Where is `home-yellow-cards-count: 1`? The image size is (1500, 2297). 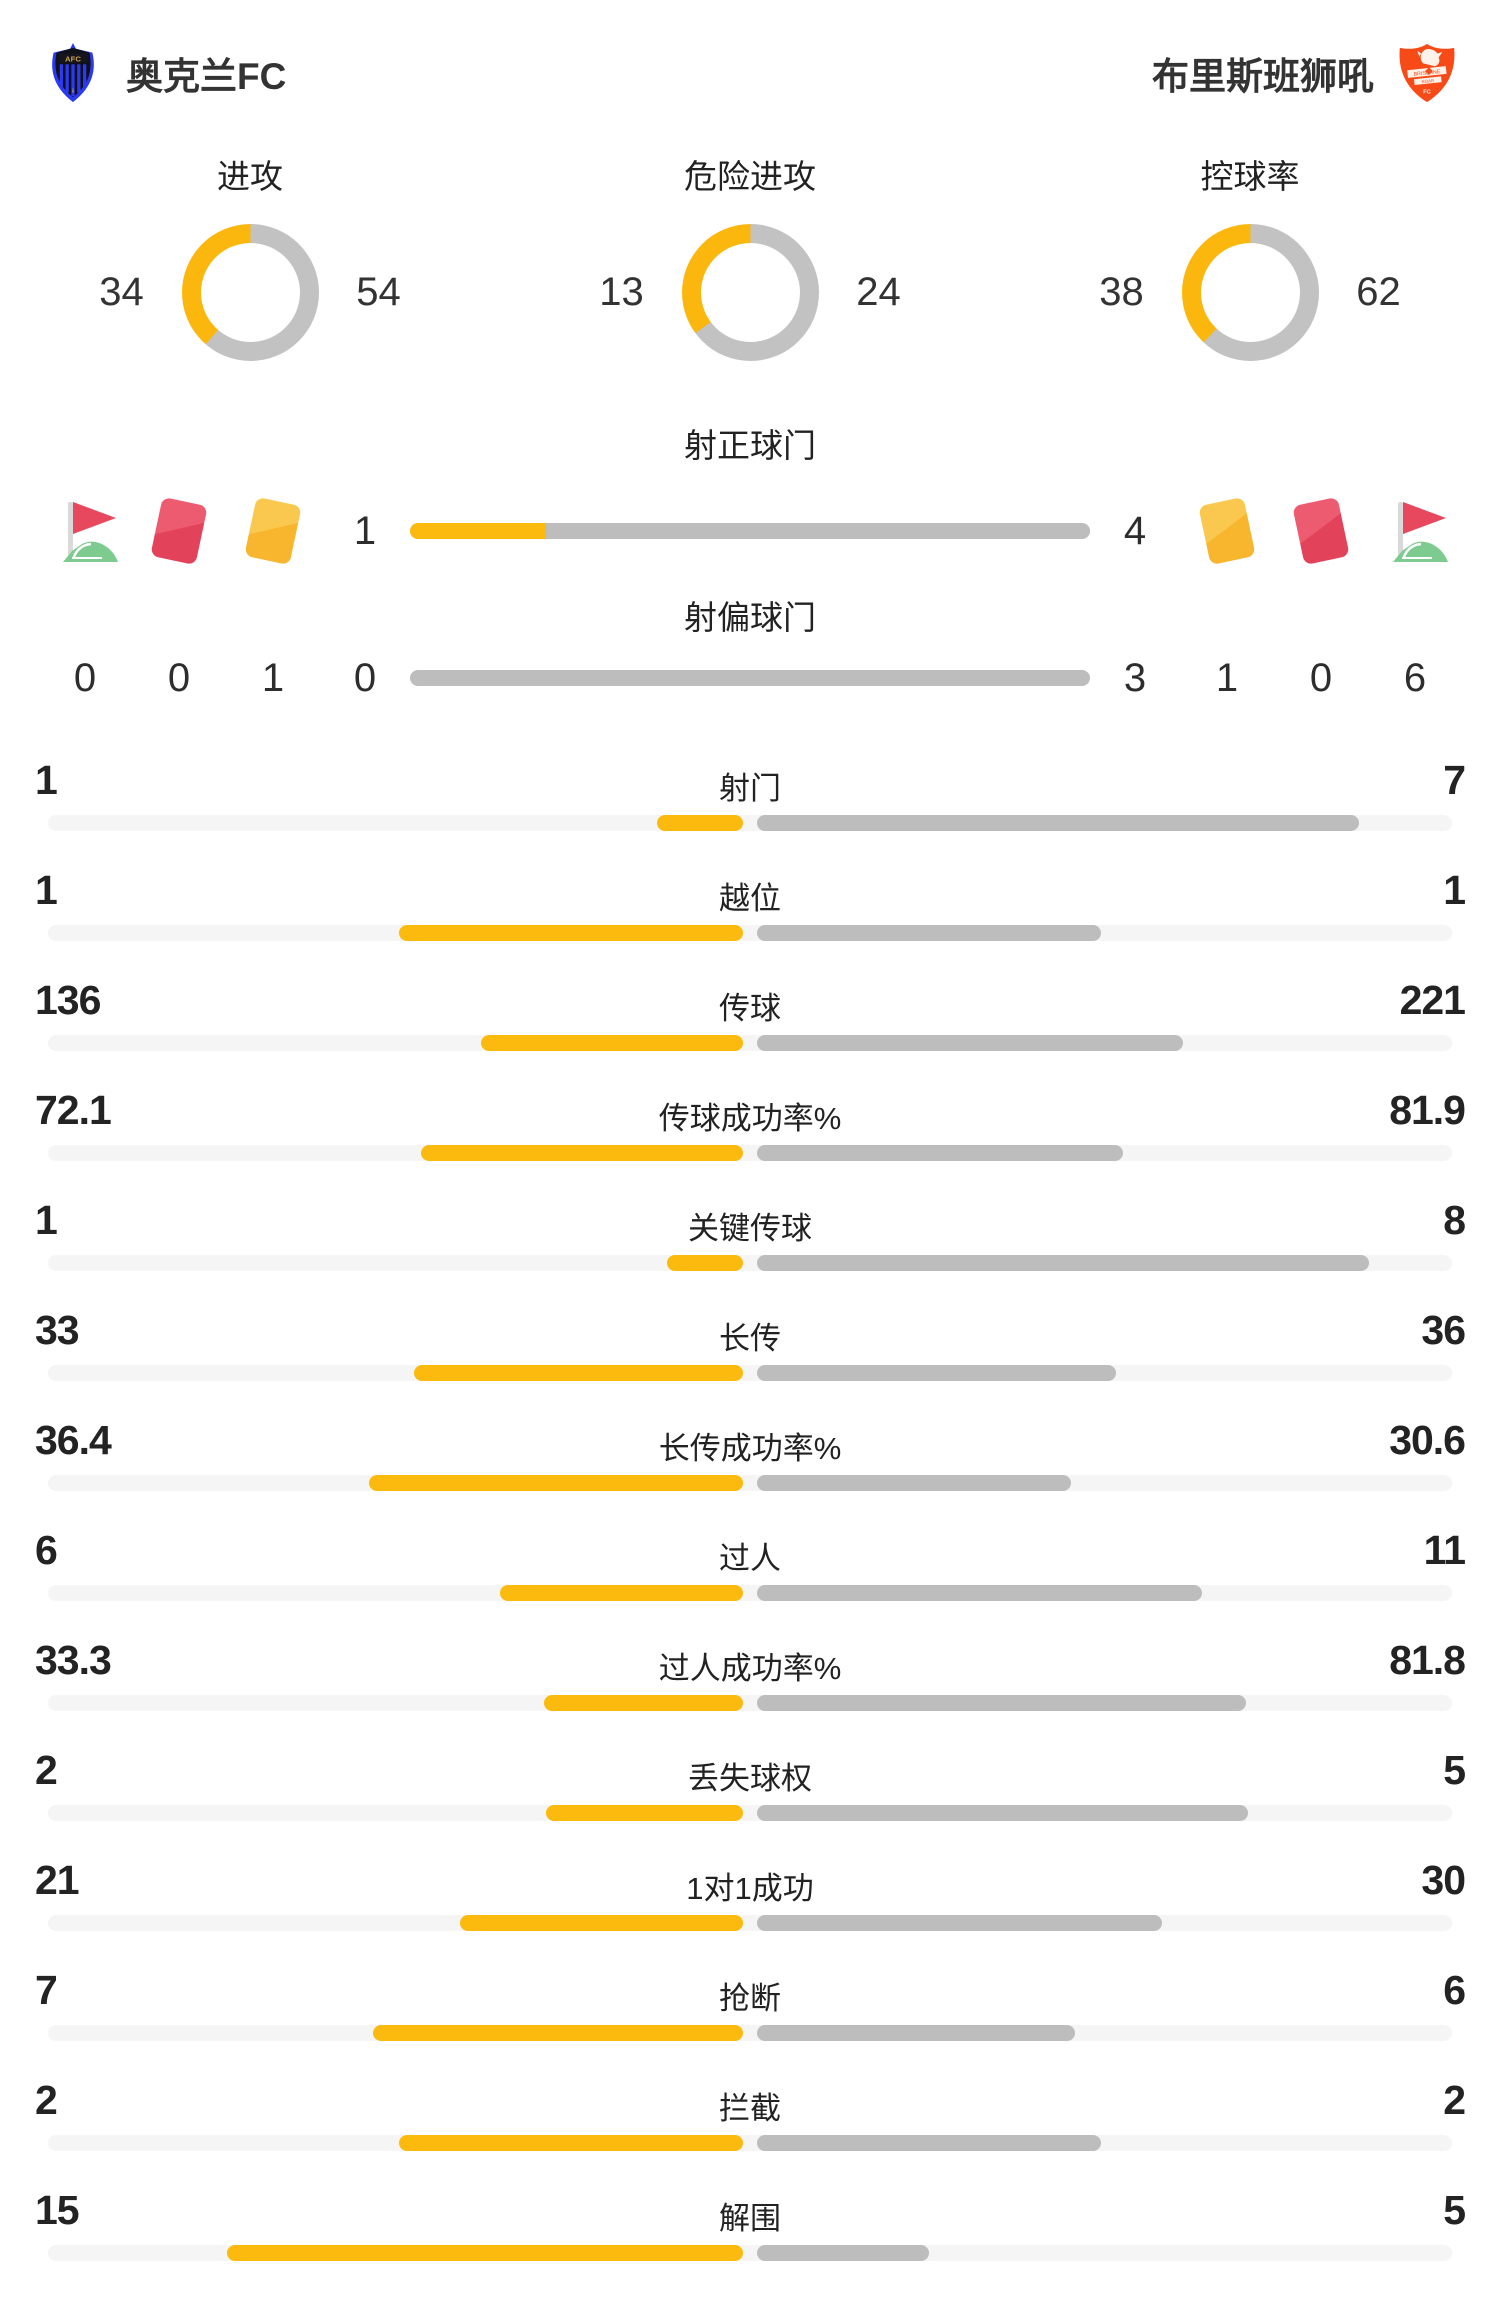 home-yellow-cards-count: 1 is located at coordinates (273, 677).